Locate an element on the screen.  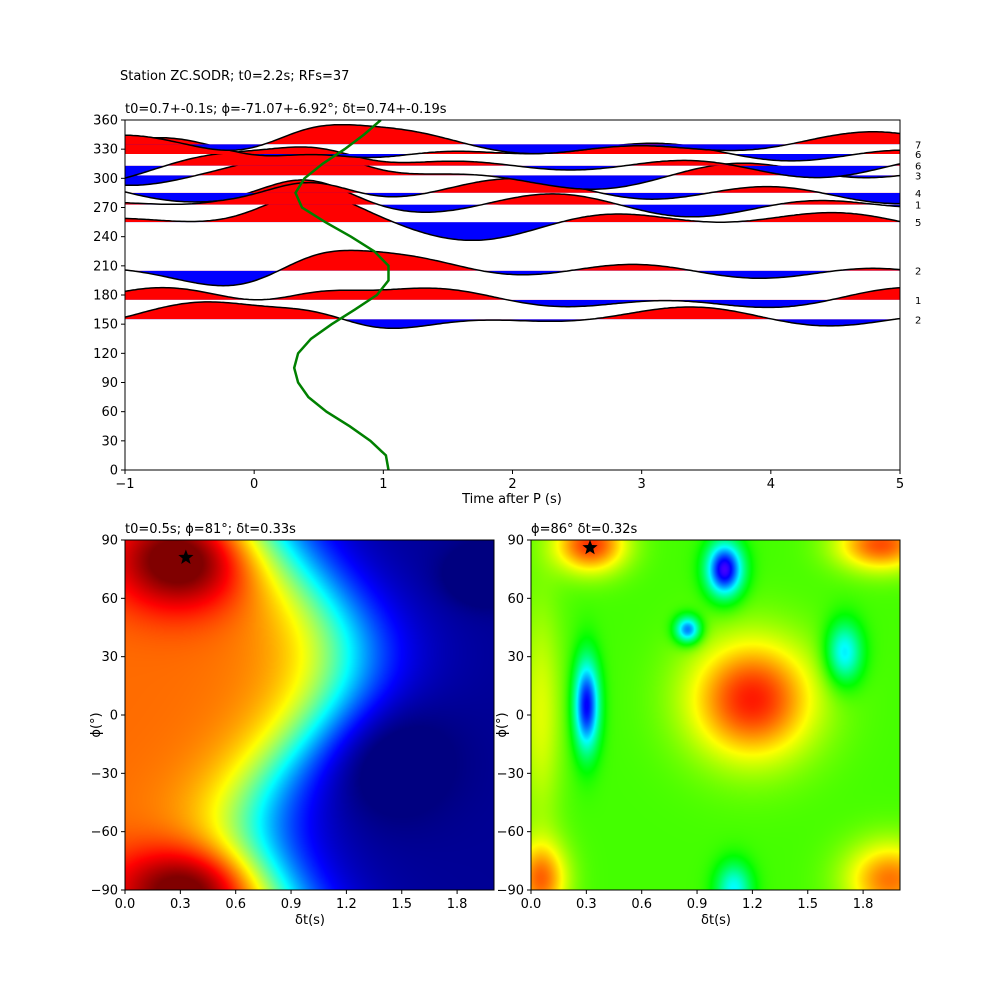
axis2-xtick-label: 1.8 is located at coordinates (863, 904).